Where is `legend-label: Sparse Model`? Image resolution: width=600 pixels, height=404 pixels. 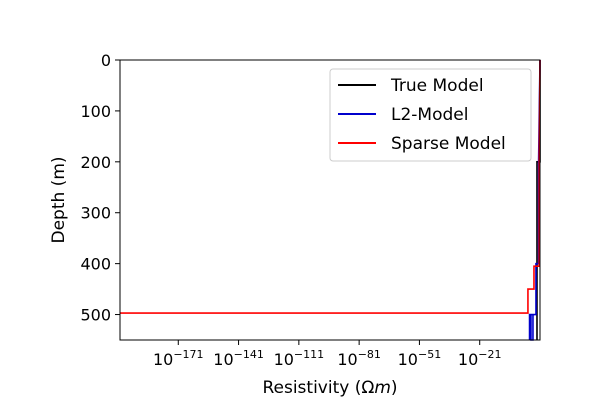 legend-label: Sparse Model is located at coordinates (448, 144).